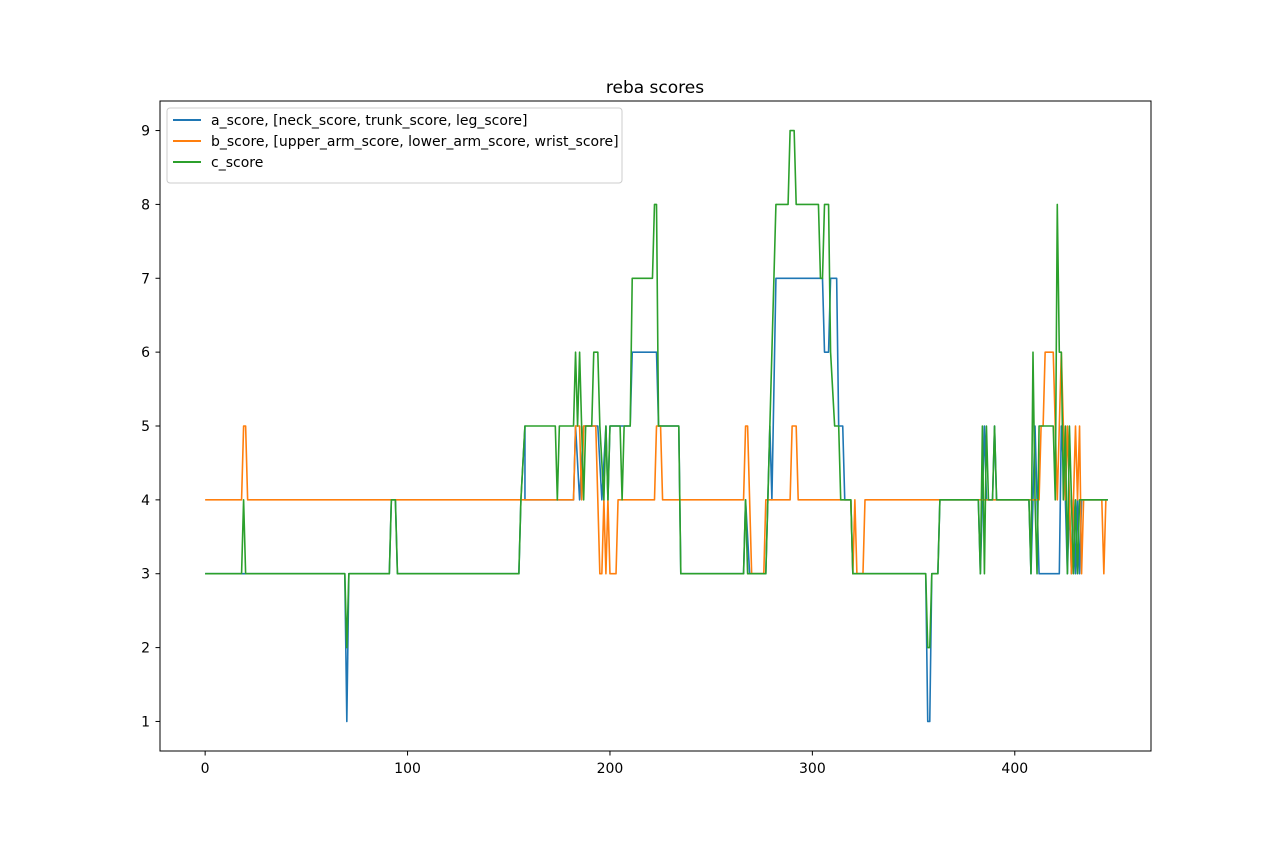  What do you see at coordinates (655, 88) in the screenshot?
I see `chart-title: reba scores` at bounding box center [655, 88].